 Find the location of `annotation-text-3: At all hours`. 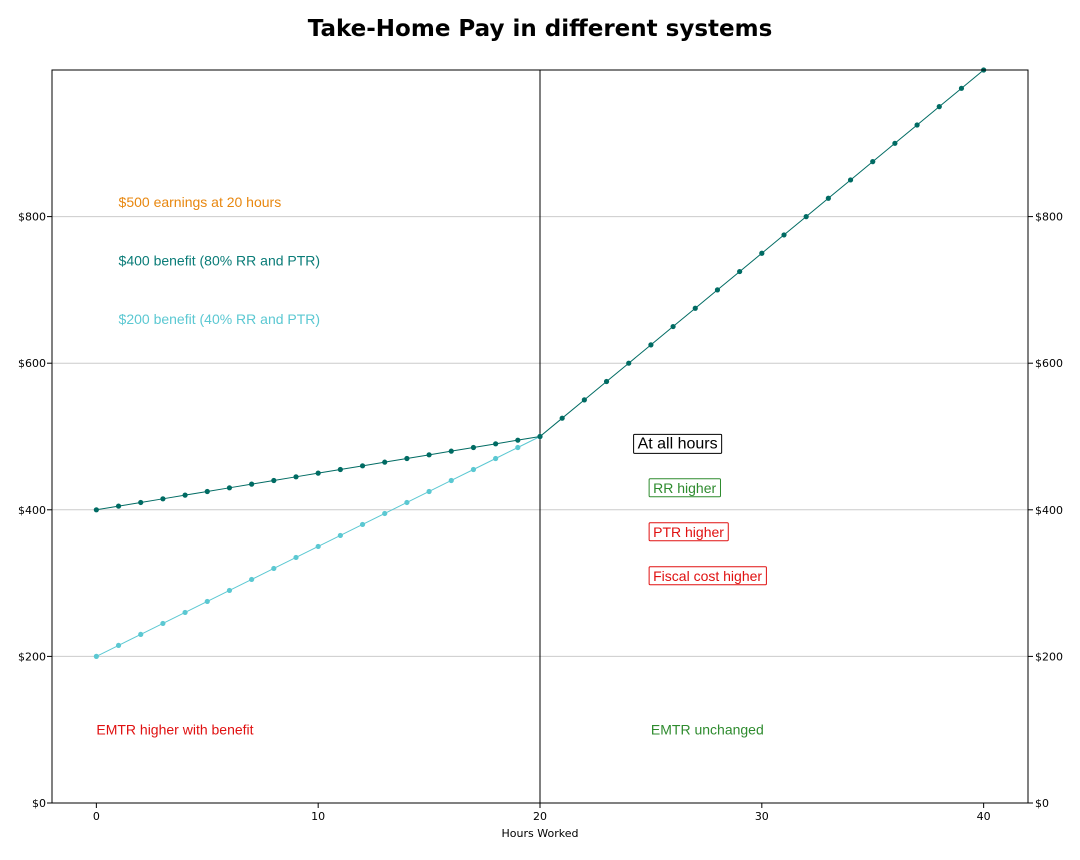

annotation-text-3: At all hours is located at coordinates (678, 443).